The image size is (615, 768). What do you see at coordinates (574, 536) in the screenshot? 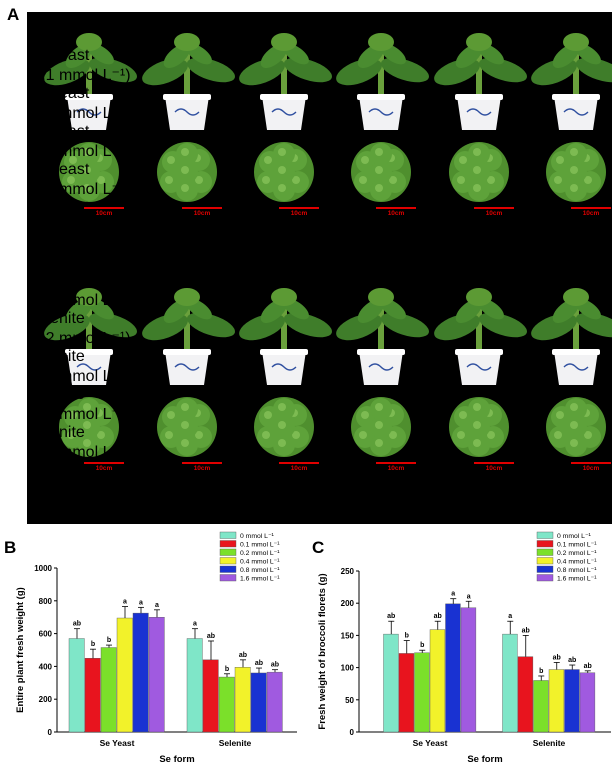
I see `legend-label: 0 mmol L⁻¹` at bounding box center [574, 536].